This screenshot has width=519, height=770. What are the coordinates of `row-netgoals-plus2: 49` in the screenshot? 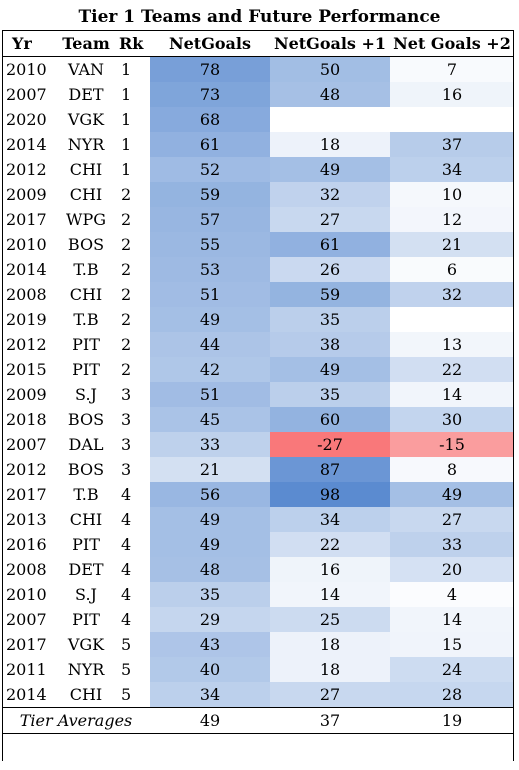 It's located at (452, 494).